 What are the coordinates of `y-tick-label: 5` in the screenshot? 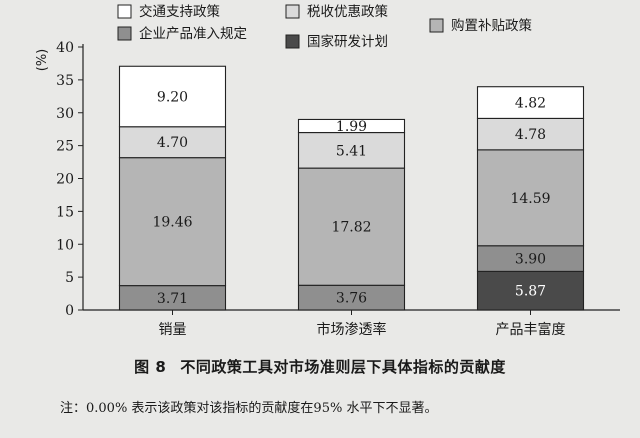 It's located at (69, 278).